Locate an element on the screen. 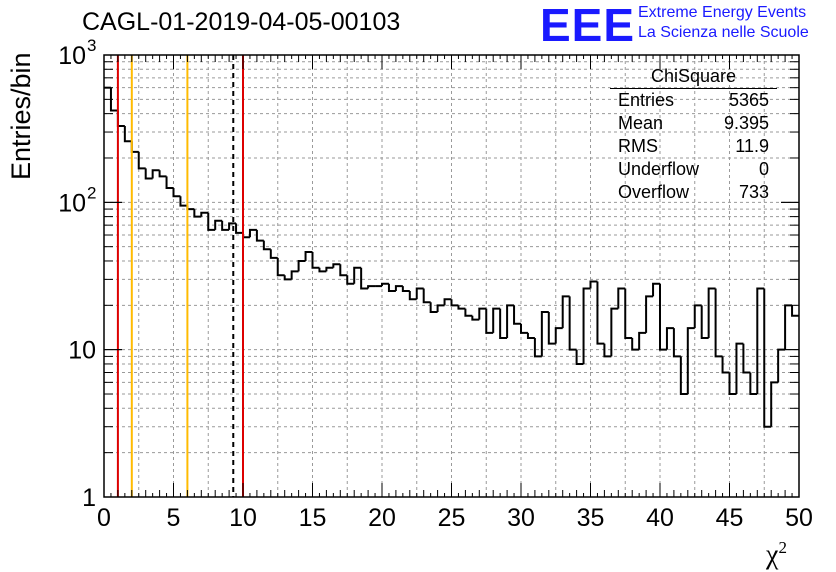  x-axis-label-symbol: χ is located at coordinates (772, 555).